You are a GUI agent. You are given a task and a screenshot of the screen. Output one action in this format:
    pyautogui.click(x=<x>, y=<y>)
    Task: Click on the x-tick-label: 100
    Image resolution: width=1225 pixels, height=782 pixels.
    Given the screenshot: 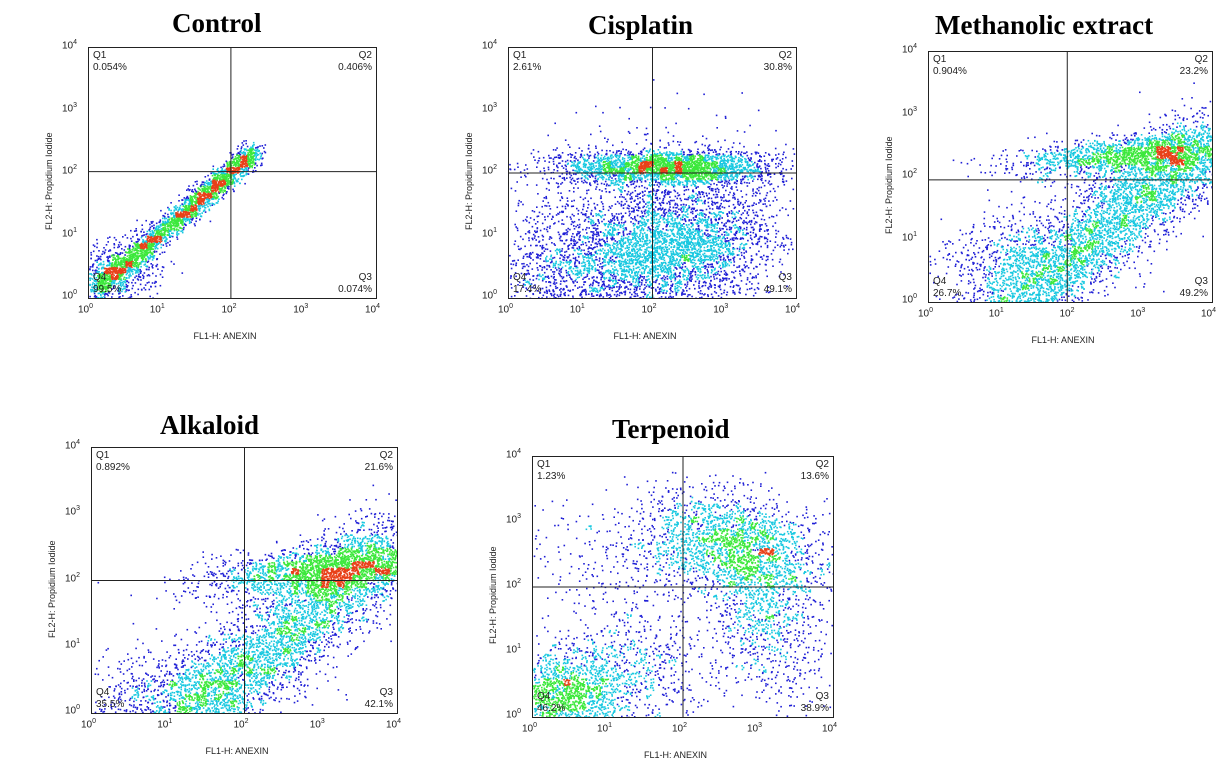 What is the action you would take?
    pyautogui.click(x=85, y=309)
    